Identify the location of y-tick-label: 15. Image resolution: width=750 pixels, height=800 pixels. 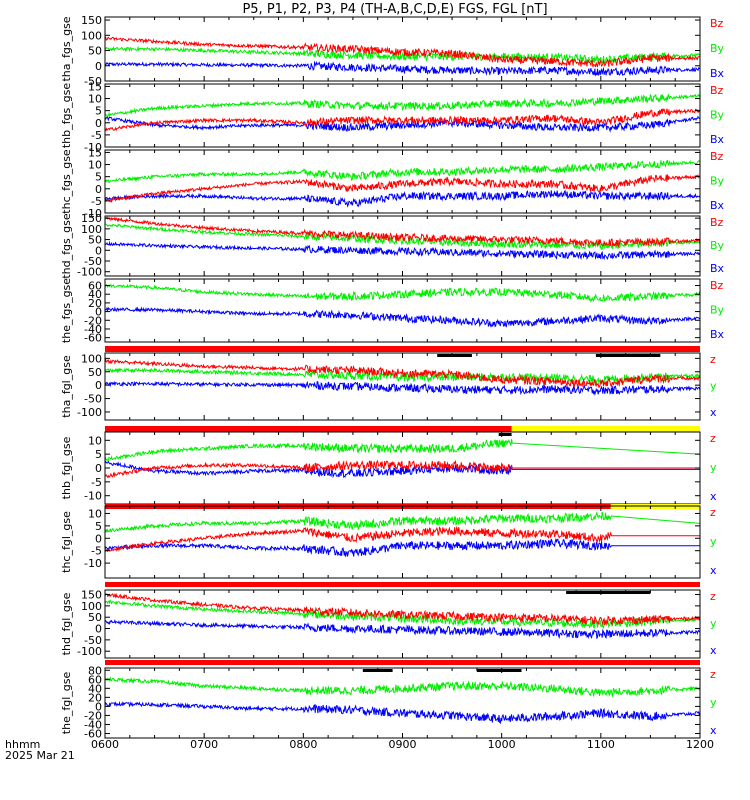
(95, 86).